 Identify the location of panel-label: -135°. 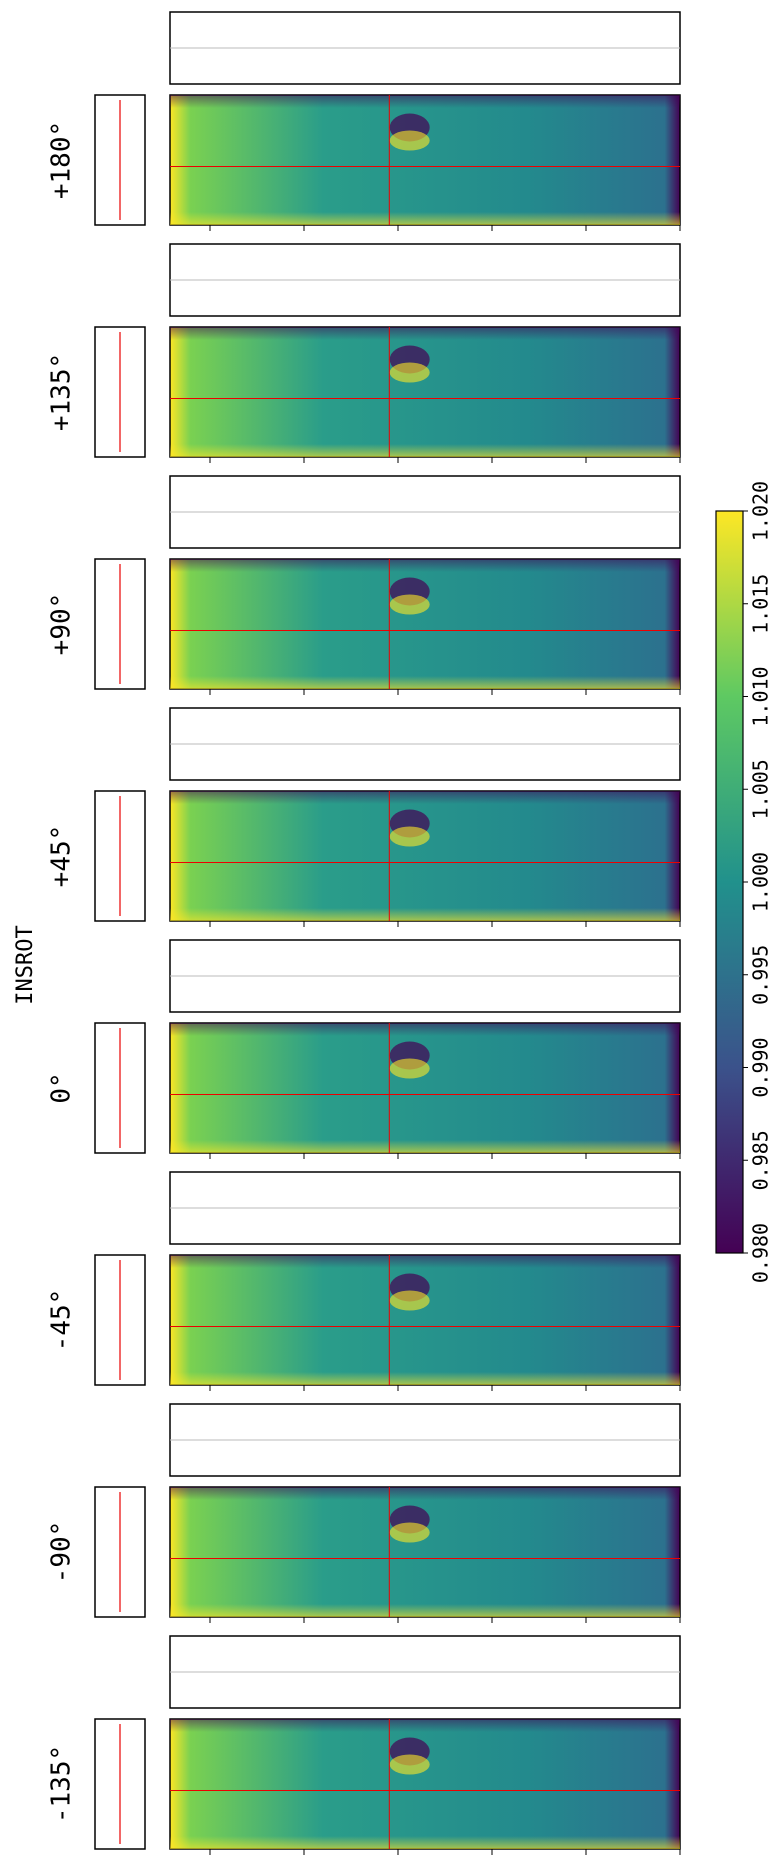
(62, 1784).